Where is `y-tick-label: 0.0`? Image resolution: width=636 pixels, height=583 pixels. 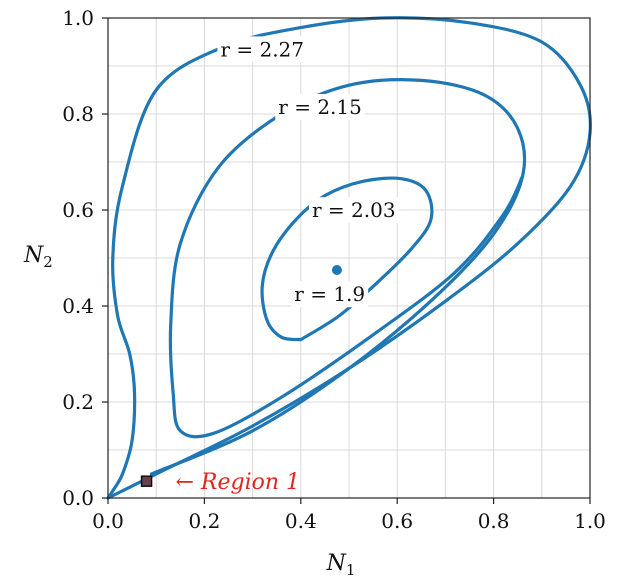 y-tick-label: 0.0 is located at coordinates (78, 498).